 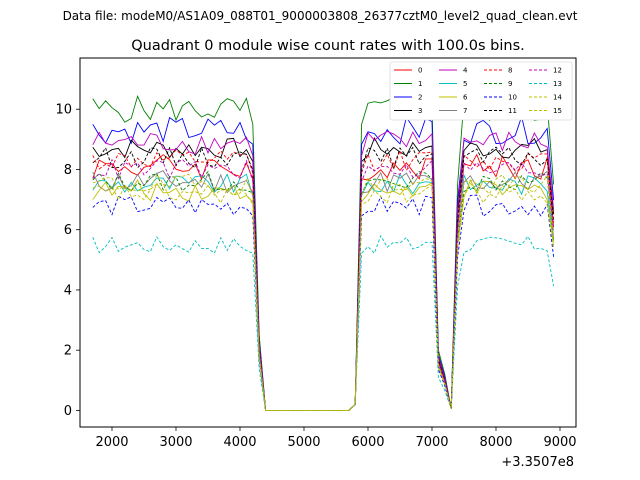 I want to click on y-tick-label: 2, so click(x=68, y=351).